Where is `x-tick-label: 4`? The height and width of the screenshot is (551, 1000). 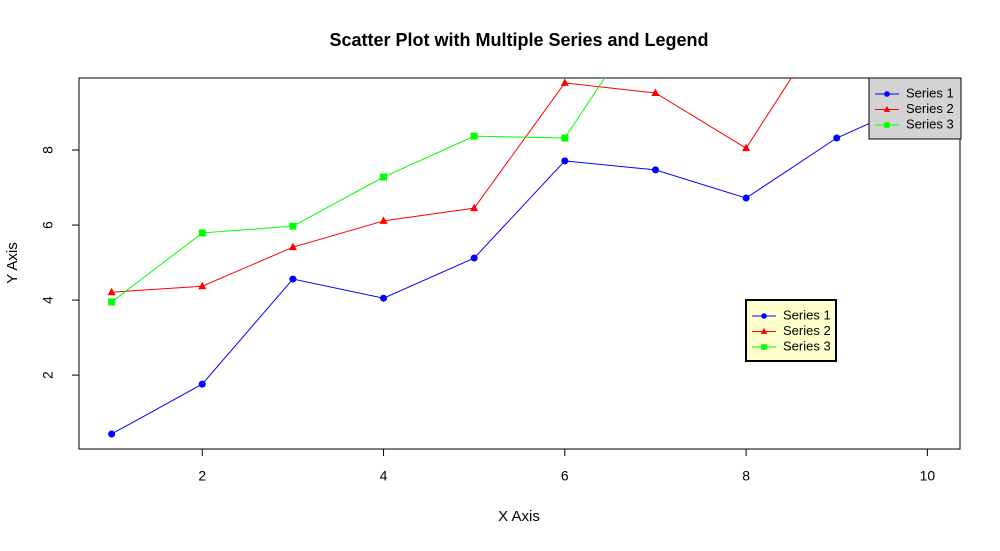
x-tick-label: 4 is located at coordinates (384, 476).